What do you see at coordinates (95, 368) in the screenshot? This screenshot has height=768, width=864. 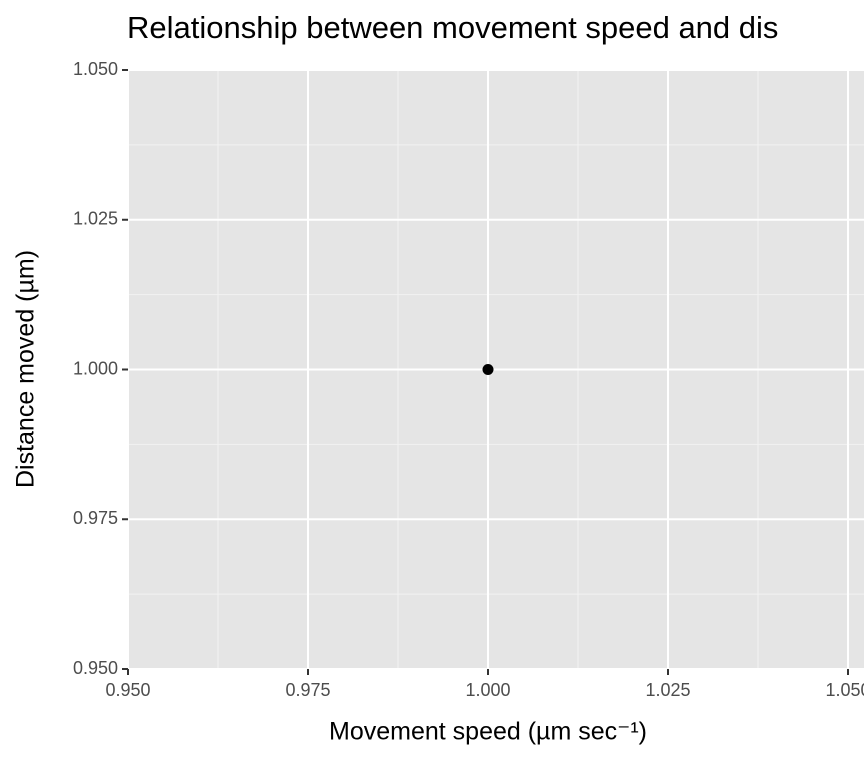 I see `y-tick-label: 1.000` at bounding box center [95, 368].